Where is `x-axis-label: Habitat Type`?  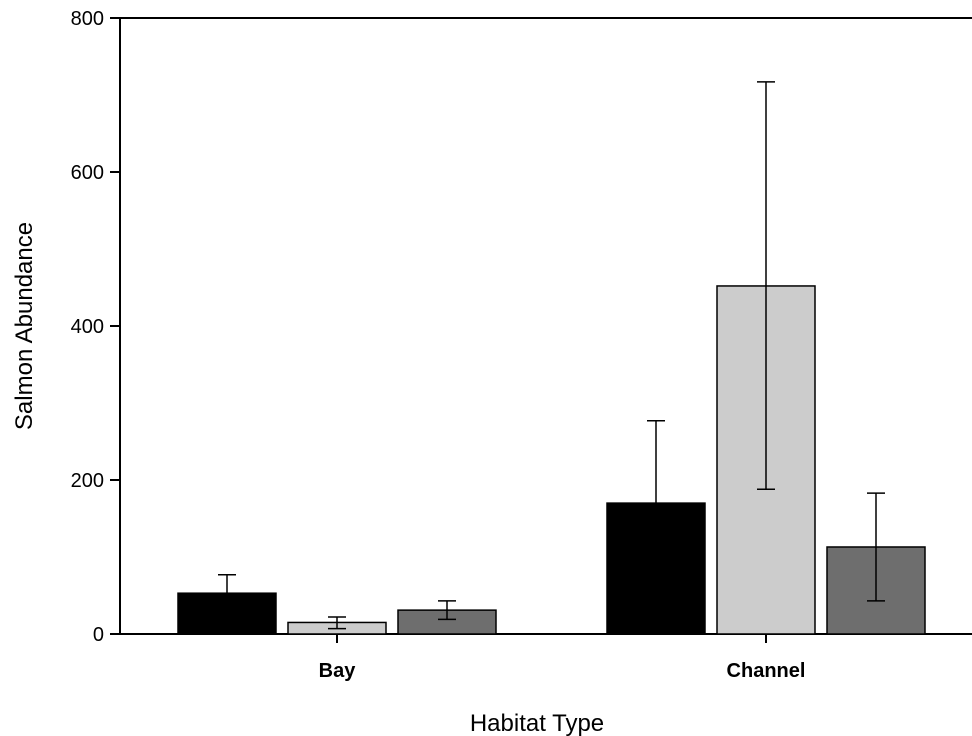
x-axis-label: Habitat Type is located at coordinates (537, 723).